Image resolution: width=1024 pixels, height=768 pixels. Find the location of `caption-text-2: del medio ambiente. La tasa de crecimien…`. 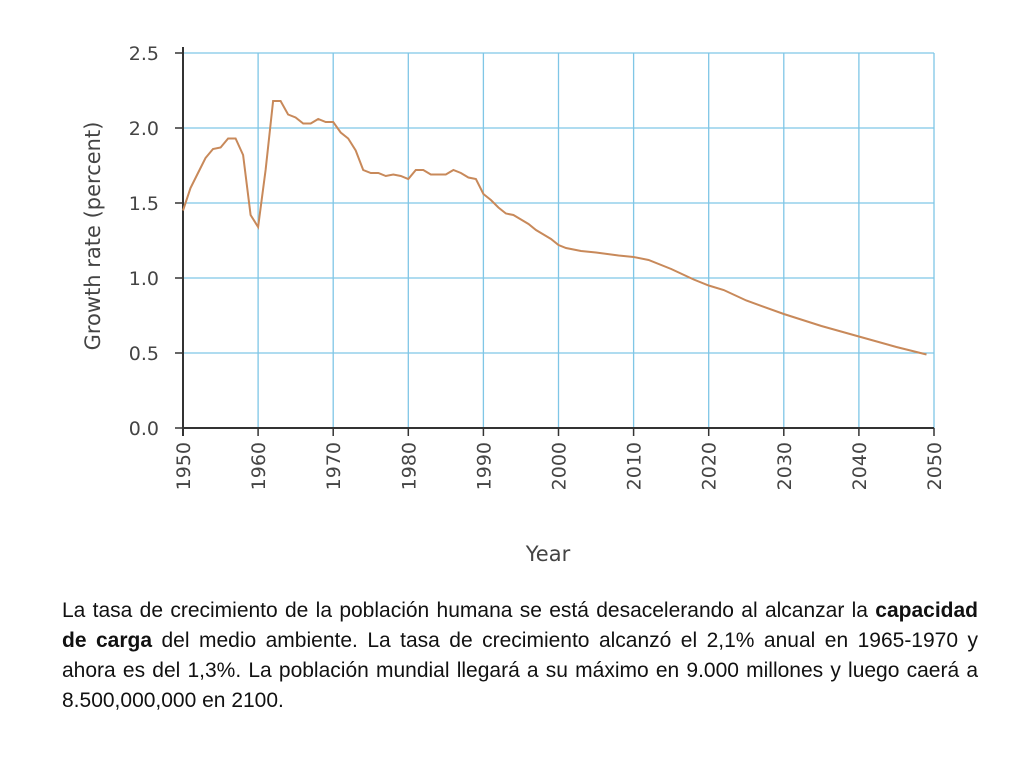

caption-text-2: del medio ambiente. La tasa de crecimien… is located at coordinates (520, 670).